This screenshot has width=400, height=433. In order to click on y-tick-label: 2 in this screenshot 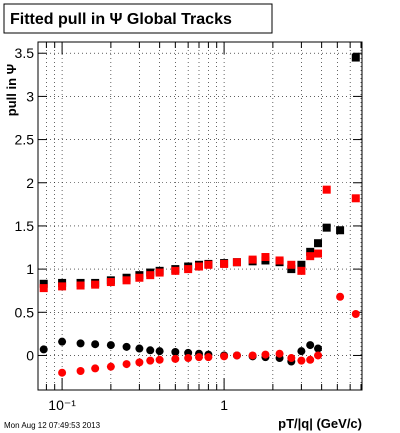, I will do `click(30, 183)`.